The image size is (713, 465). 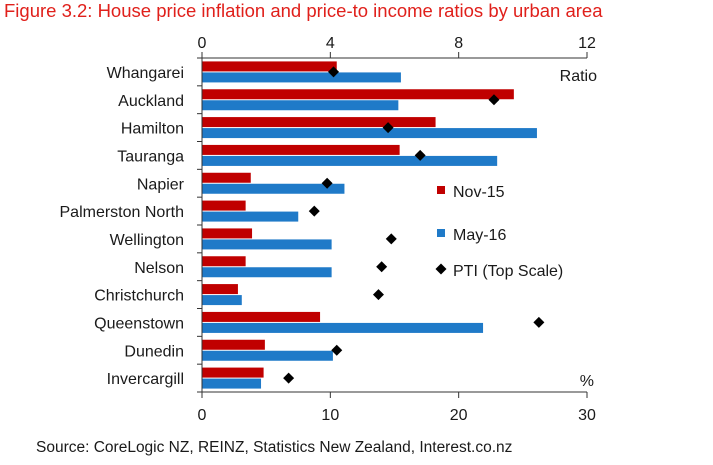 What do you see at coordinates (159, 268) in the screenshot?
I see `category-label: Nelson` at bounding box center [159, 268].